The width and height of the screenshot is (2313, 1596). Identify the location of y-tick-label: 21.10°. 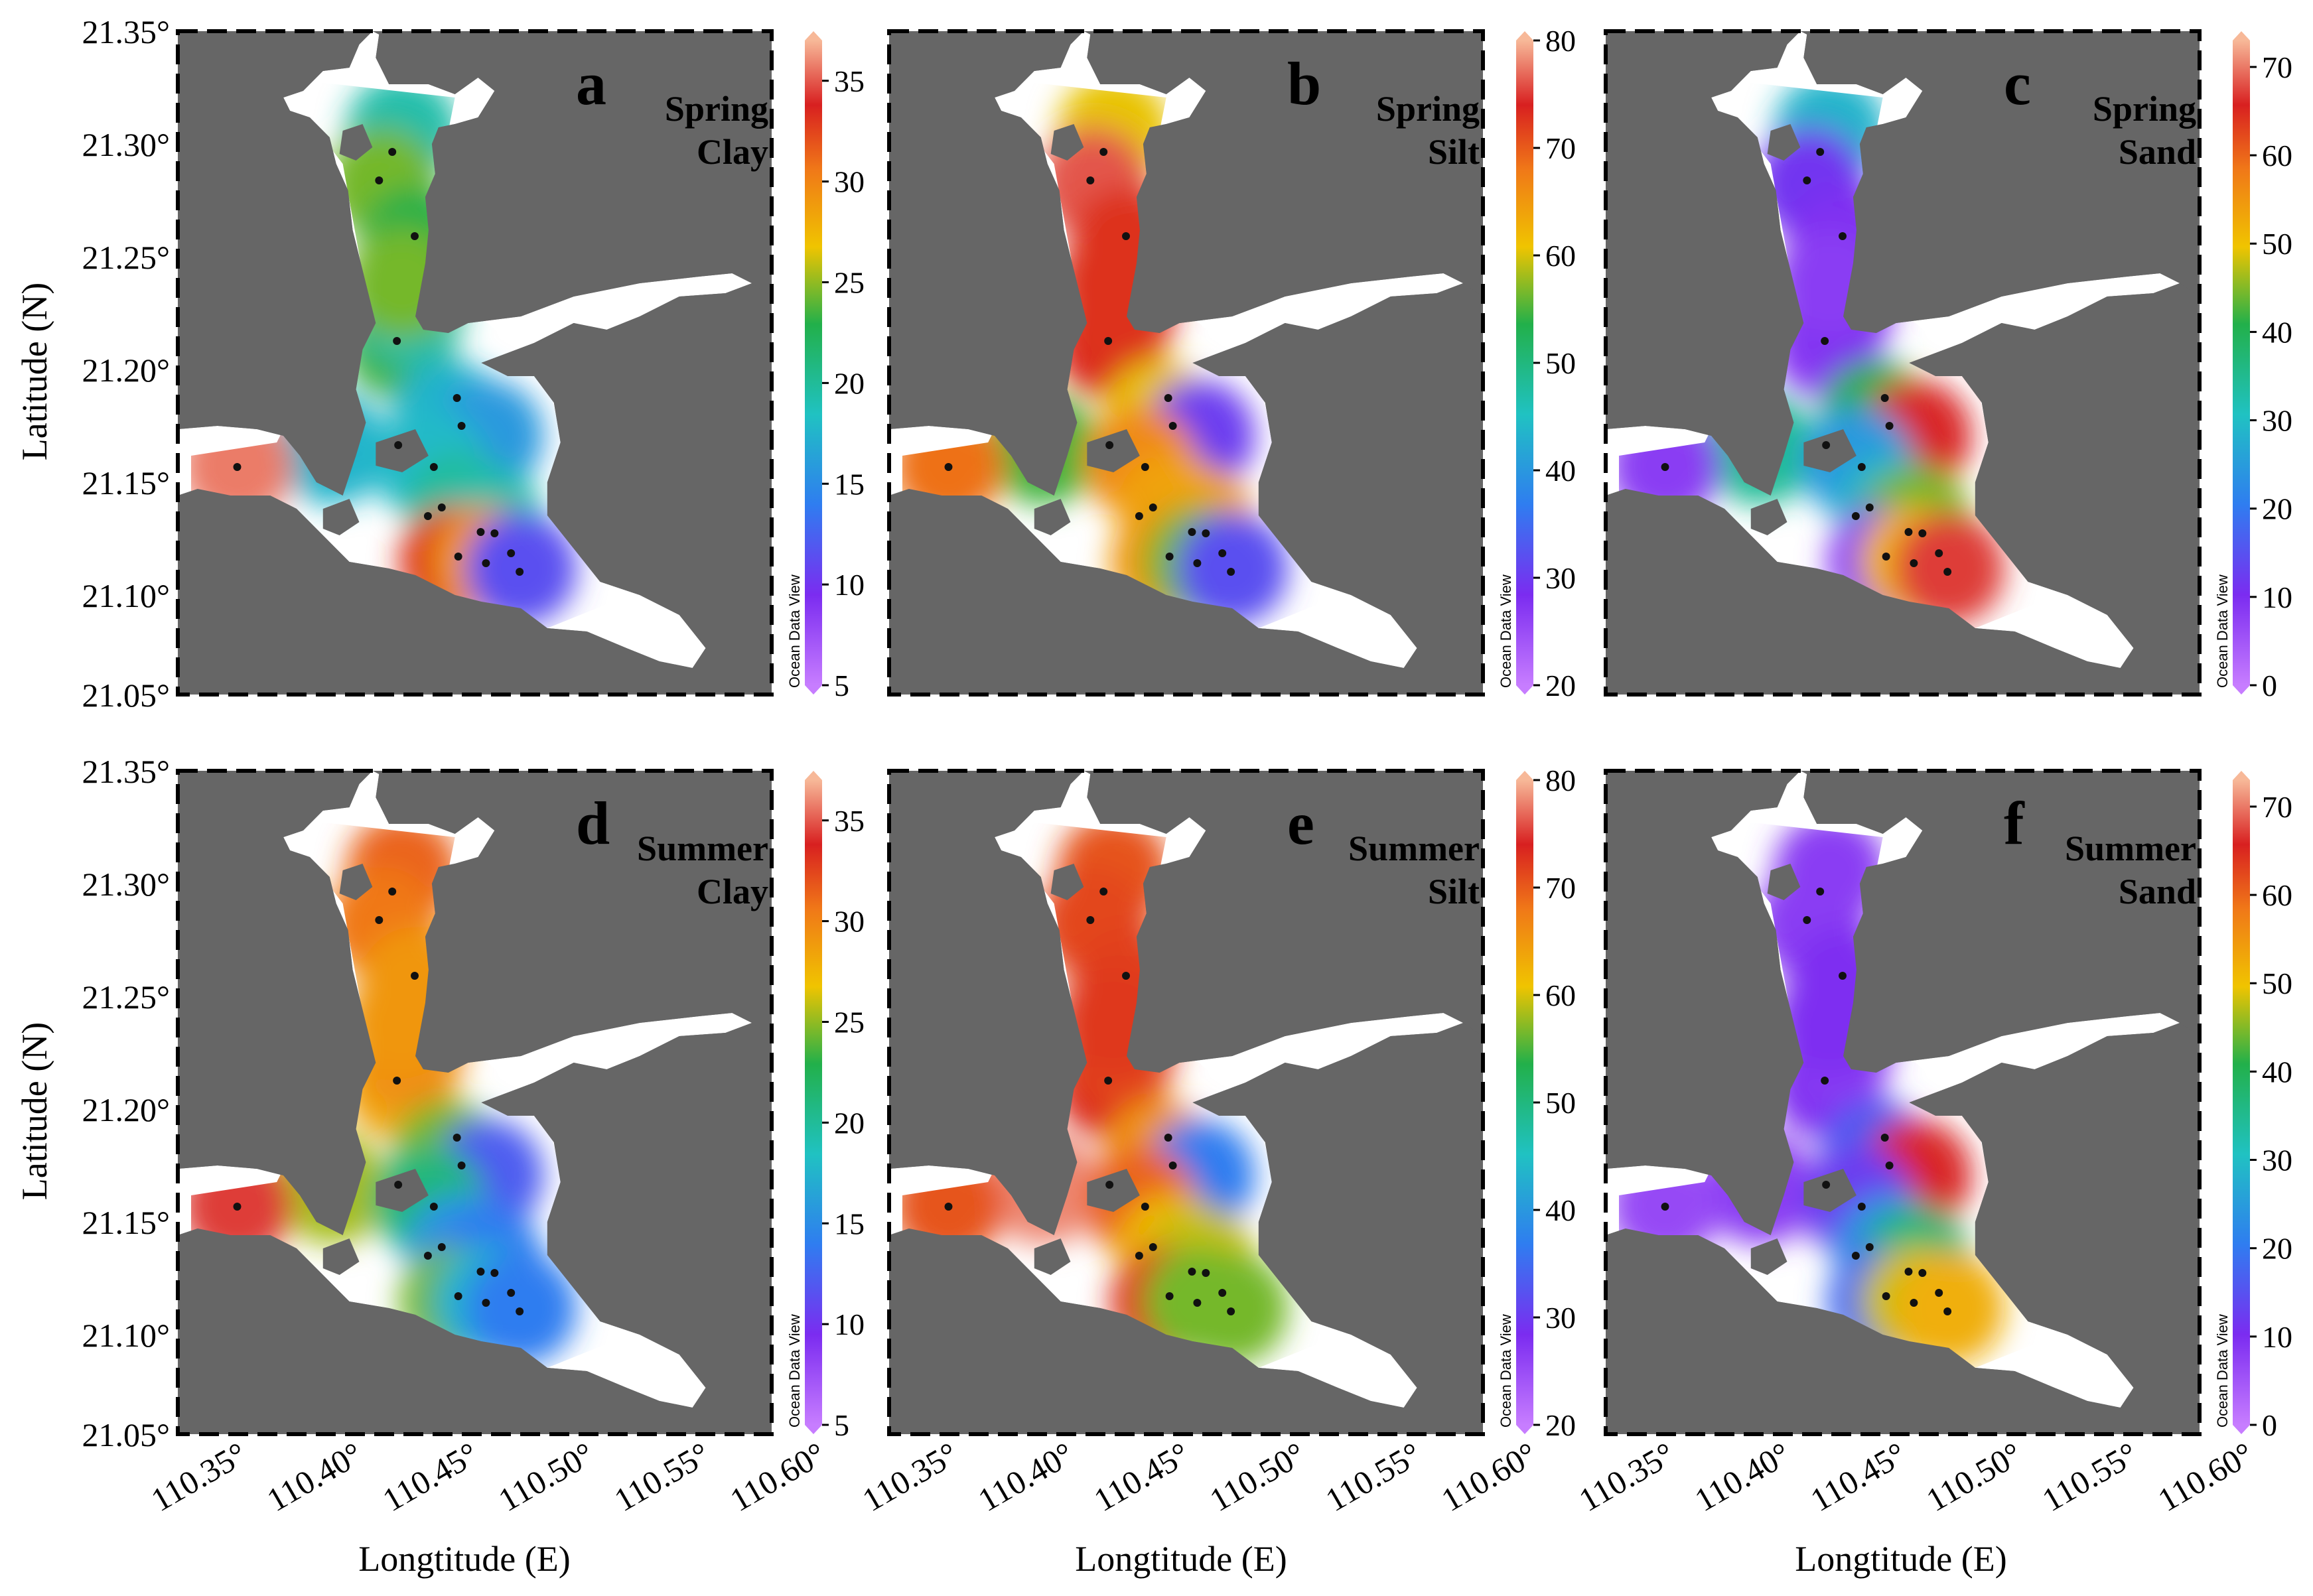
(126, 595).